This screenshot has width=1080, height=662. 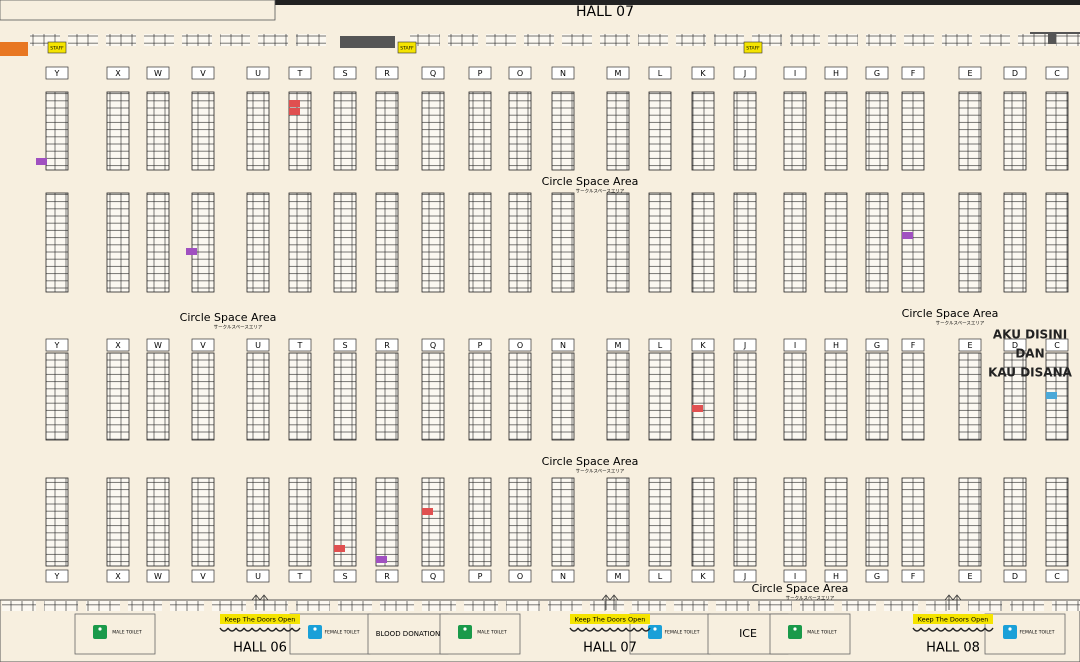 What do you see at coordinates (748, 633) in the screenshot?
I see `facility-label: ICE` at bounding box center [748, 633].